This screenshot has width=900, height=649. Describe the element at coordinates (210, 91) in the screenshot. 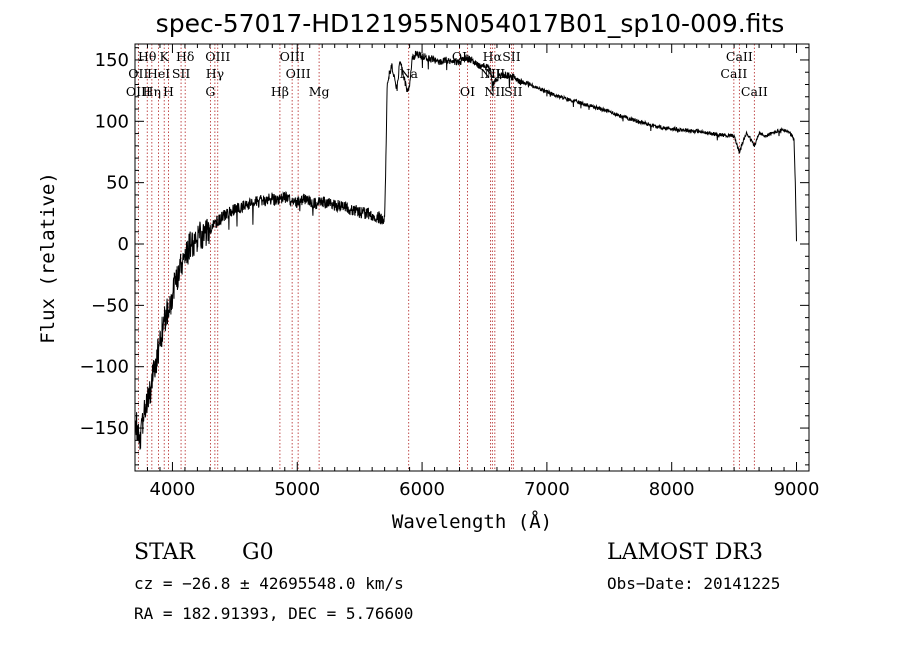

I see `line-label: G` at that location.